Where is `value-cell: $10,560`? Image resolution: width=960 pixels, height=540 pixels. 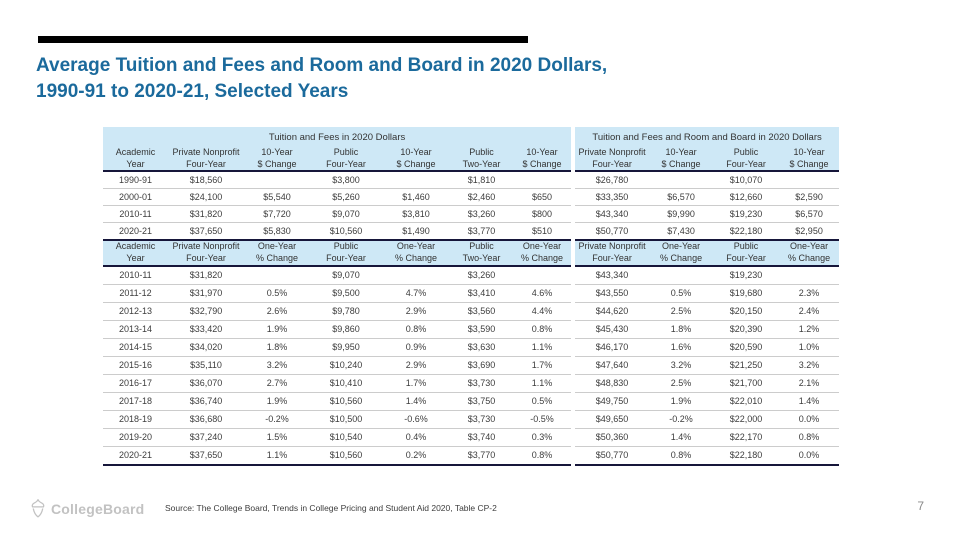 value-cell: $10,560 is located at coordinates (346, 401).